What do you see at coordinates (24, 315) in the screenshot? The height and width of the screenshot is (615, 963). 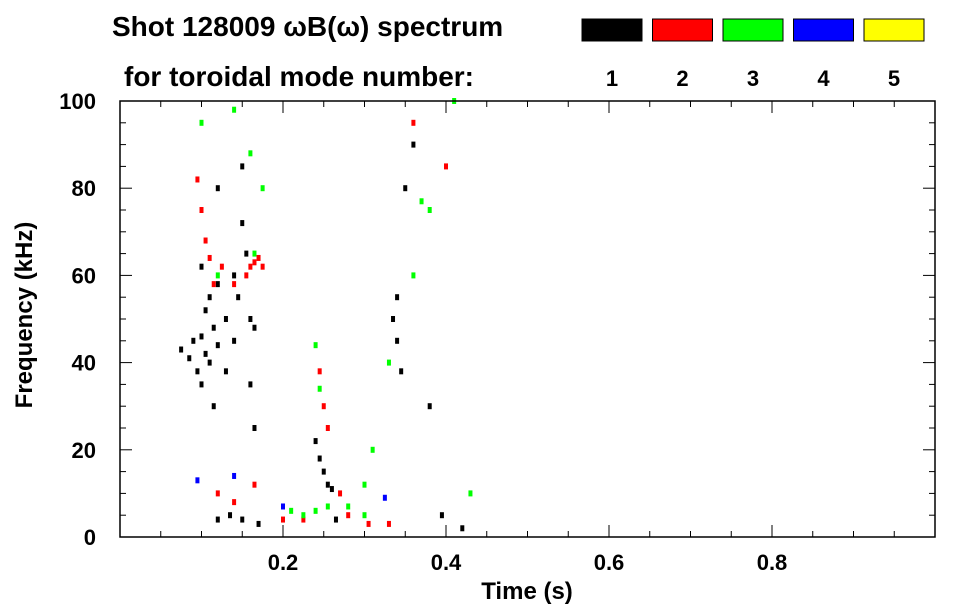 I see `y-axis-label: Frequency (kHz)` at bounding box center [24, 315].